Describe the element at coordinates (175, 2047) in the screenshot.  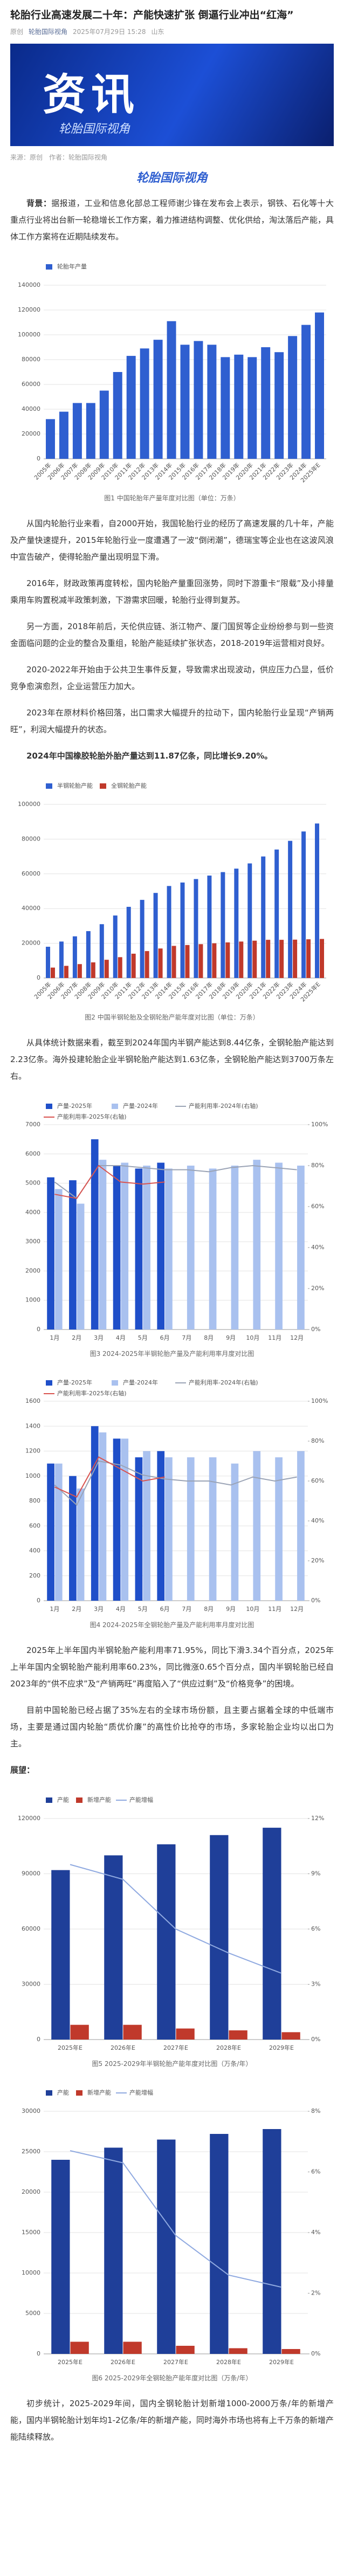
I see `x-tick-label: 2027年E` at that location.